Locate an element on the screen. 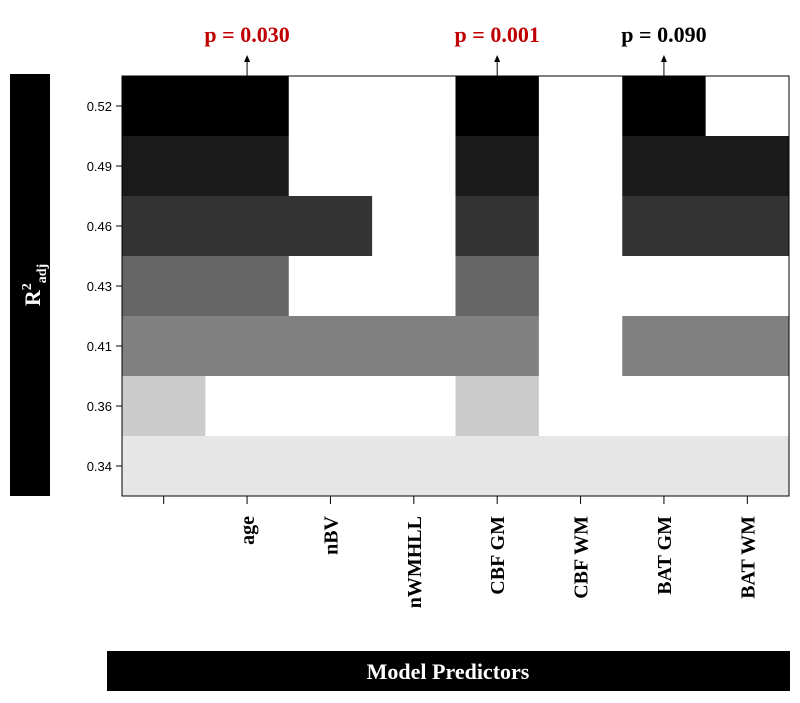 The height and width of the screenshot is (703, 800). x-axis-title: Model Predictors is located at coordinates (448, 671).